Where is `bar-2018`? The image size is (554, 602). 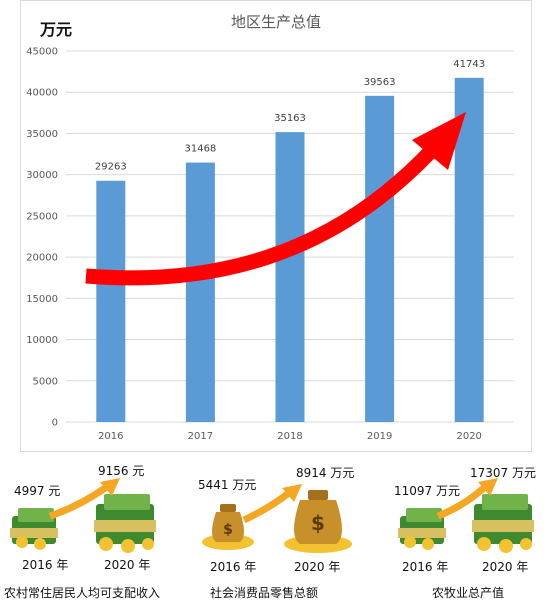 bar-2018 is located at coordinates (290, 277).